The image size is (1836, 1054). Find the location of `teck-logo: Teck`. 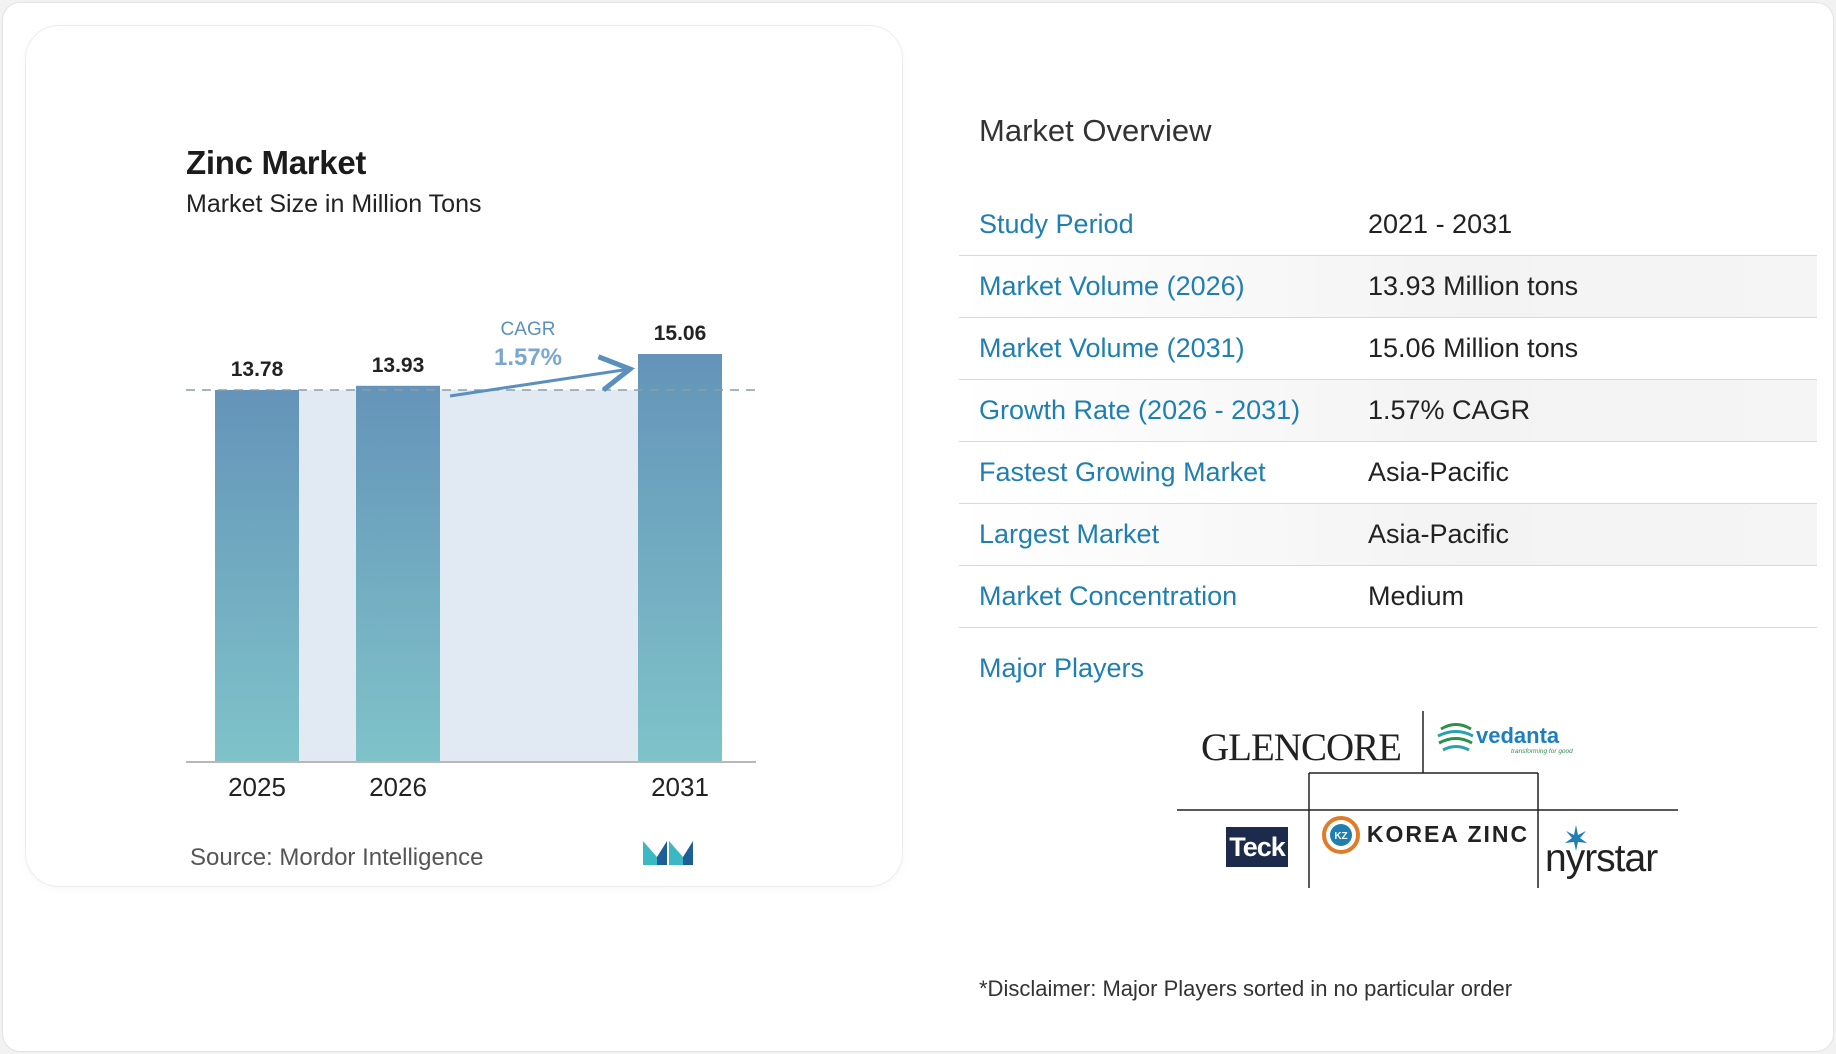

teck-logo: Teck is located at coordinates (1257, 847).